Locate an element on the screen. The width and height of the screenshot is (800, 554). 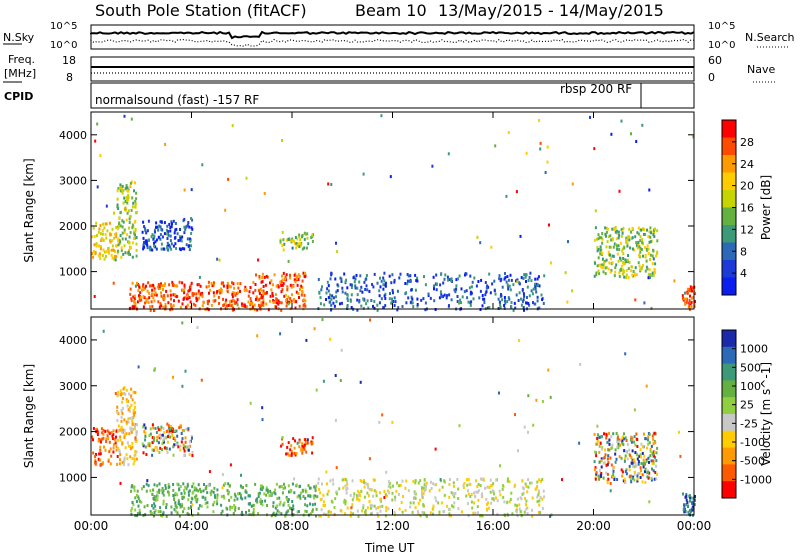
cpid-mode-1: normalsound (fast) -157 RF is located at coordinates (177, 100).